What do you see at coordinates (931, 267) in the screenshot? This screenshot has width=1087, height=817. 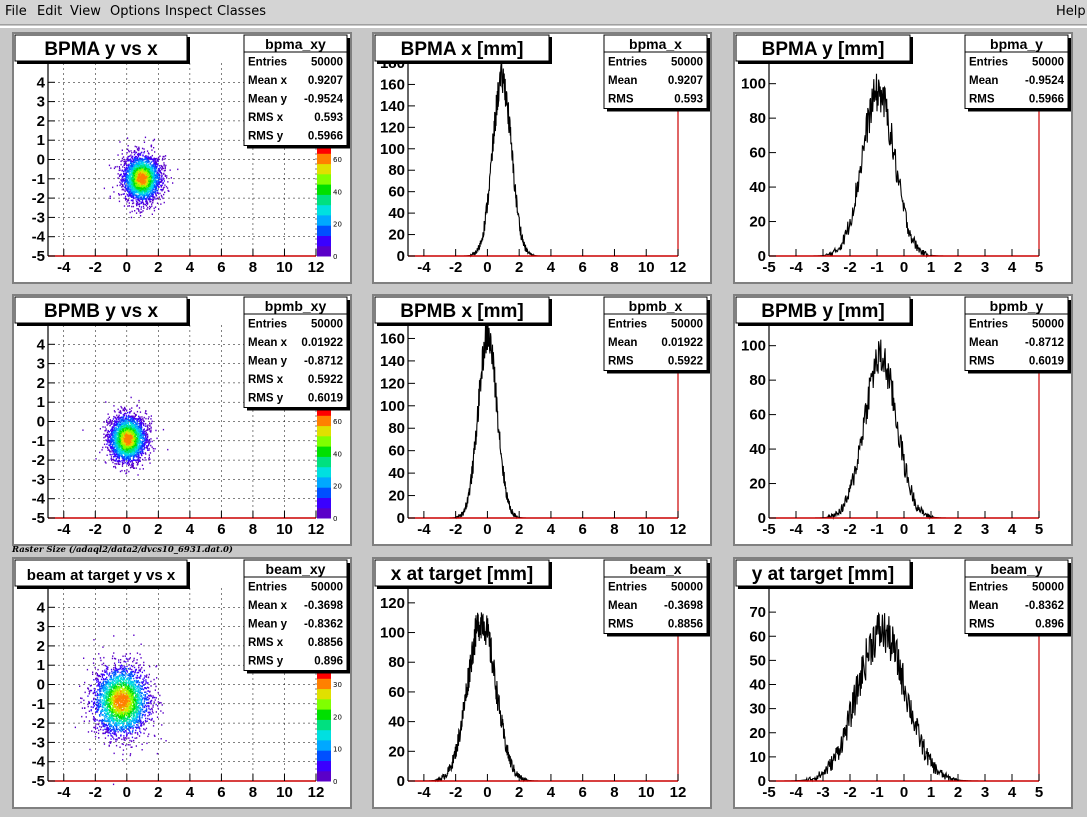 I see `x-tick-label: 1` at bounding box center [931, 267].